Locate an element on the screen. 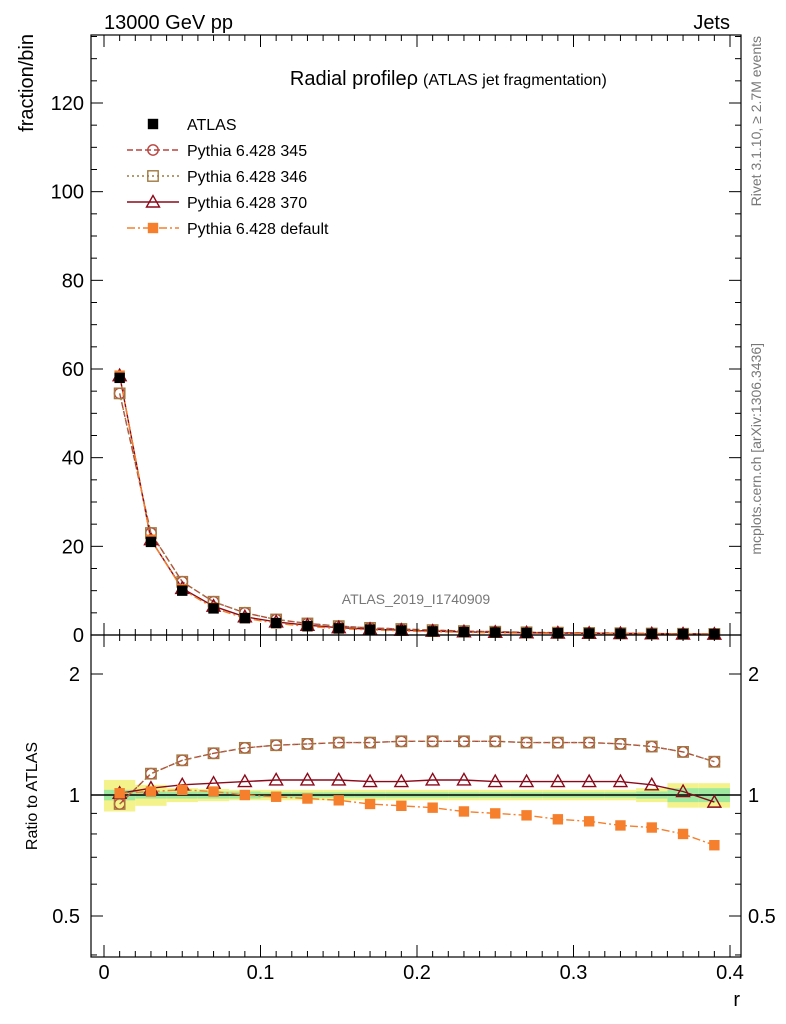  ratio-y-tick-label: 2 is located at coordinates (74, 675).